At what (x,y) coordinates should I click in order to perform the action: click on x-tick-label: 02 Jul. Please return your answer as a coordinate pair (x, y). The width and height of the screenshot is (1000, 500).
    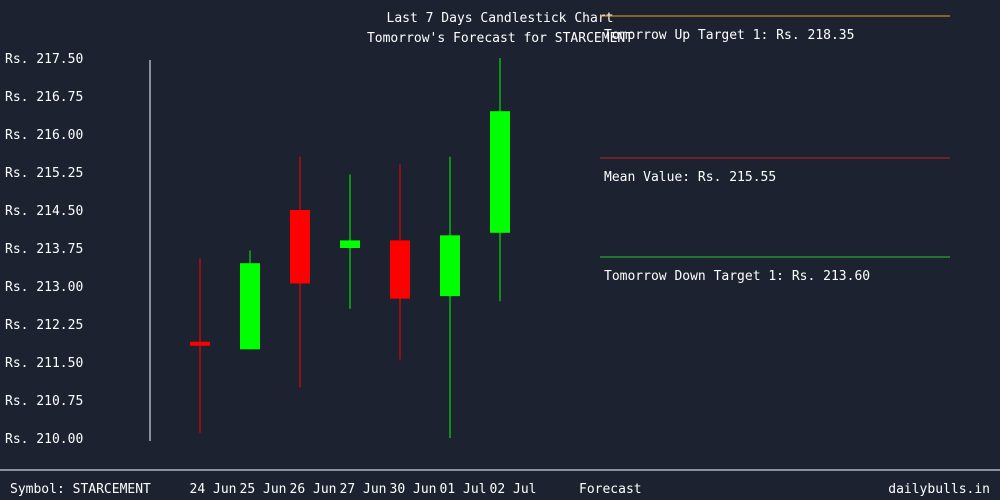
    Looking at the image, I should click on (513, 489).